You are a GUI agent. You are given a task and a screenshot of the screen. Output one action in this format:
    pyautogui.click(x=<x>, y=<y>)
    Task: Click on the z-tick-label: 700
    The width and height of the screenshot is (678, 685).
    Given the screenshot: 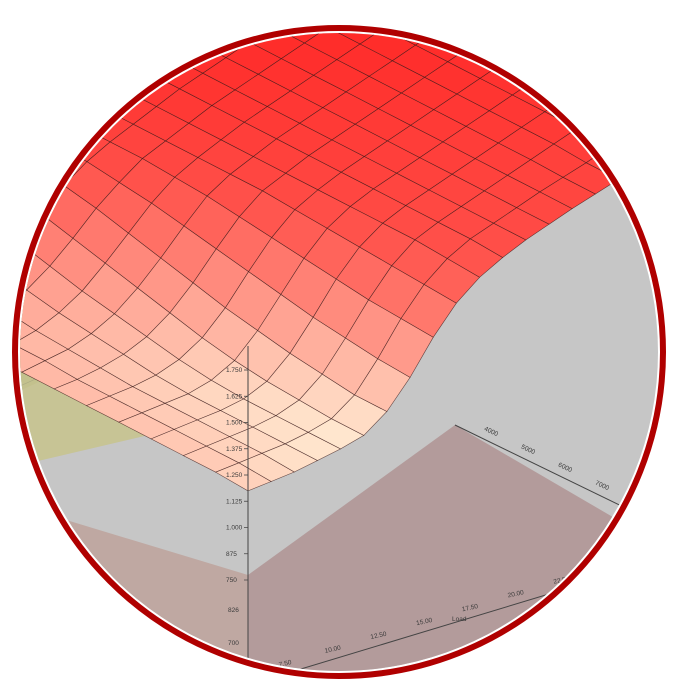 What is the action you would take?
    pyautogui.click(x=233, y=643)
    